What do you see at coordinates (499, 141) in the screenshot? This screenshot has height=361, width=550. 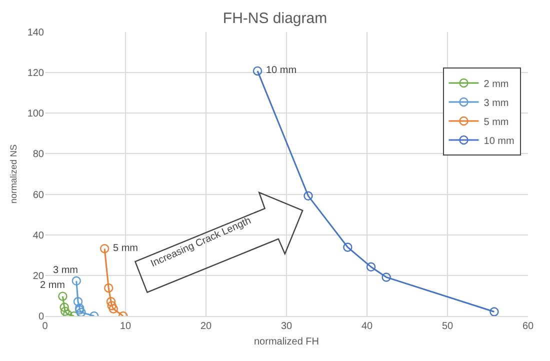 I see `legend-label: 10 mm` at bounding box center [499, 141].